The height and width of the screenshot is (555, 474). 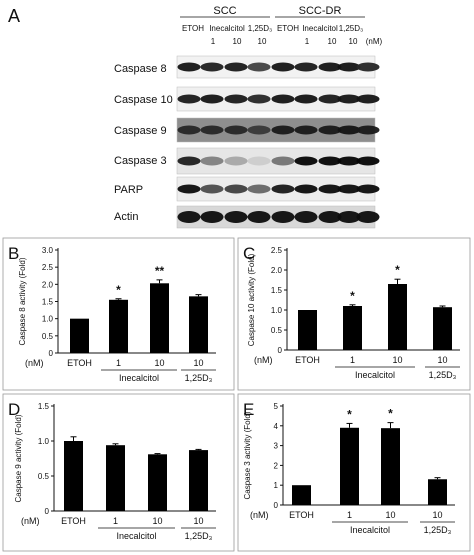 I want to click on western-blot-strips, so click(x=278, y=142).